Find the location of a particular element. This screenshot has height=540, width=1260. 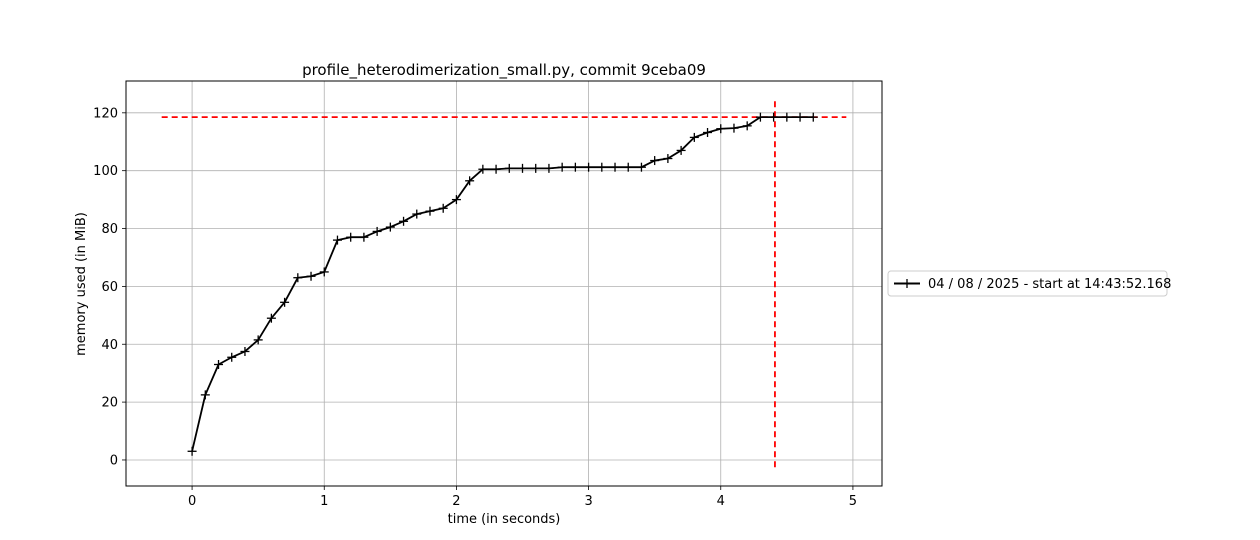

legend-box is located at coordinates (1027, 283).